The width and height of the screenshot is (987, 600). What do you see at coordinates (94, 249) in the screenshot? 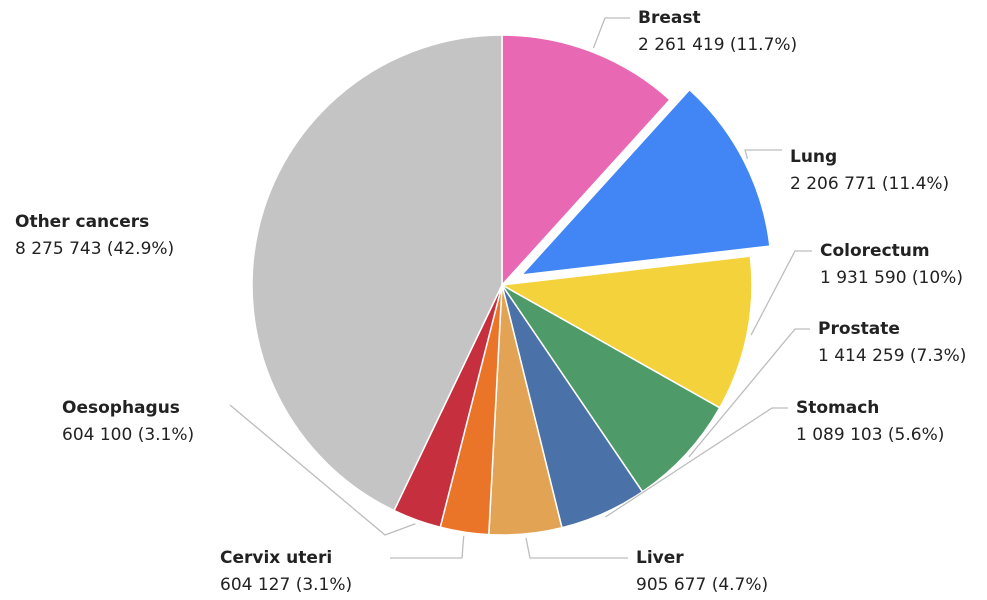
I see `slice-label-value: 8 275 743 (42.9%)` at bounding box center [94, 249].